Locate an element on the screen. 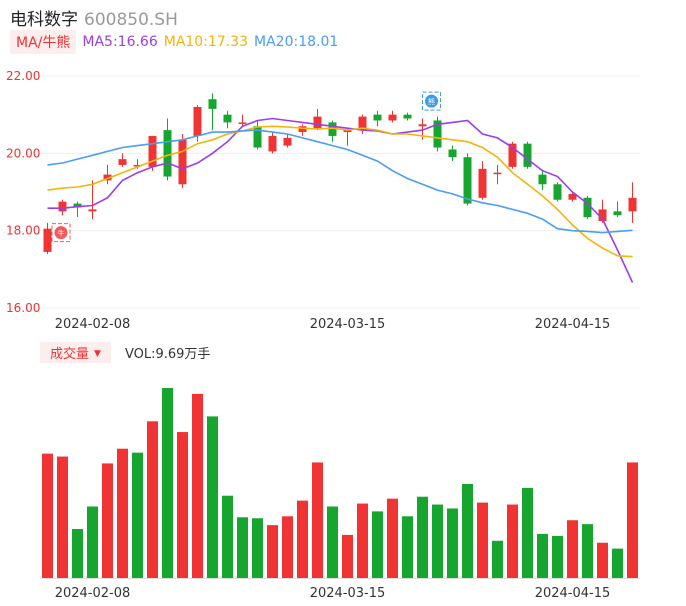 The image size is (686, 606). y-tick-label: 16.00 is located at coordinates (23, 308).